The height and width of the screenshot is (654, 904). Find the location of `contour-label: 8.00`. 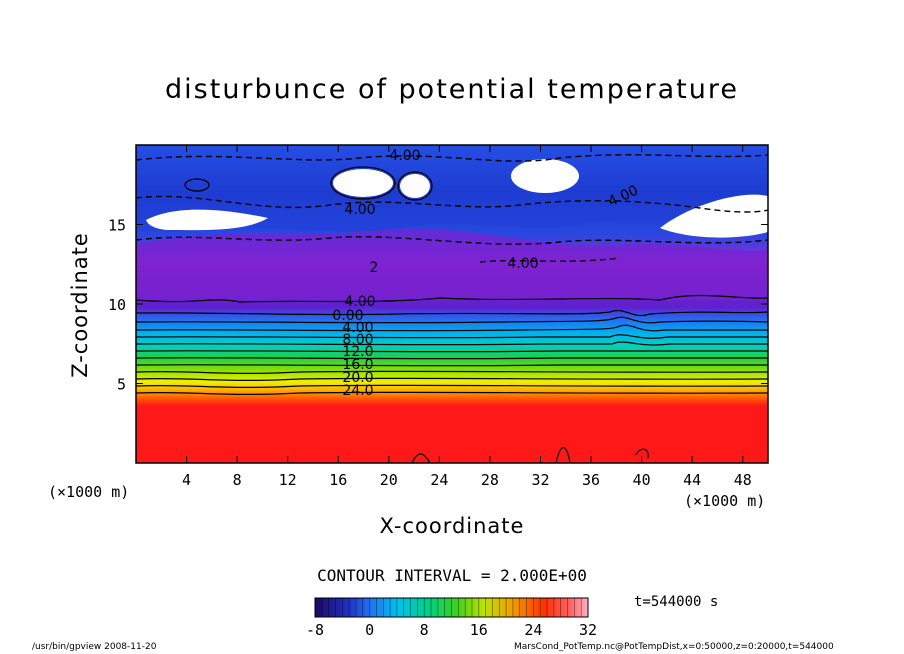

contour-label: 8.00 is located at coordinates (357, 340).